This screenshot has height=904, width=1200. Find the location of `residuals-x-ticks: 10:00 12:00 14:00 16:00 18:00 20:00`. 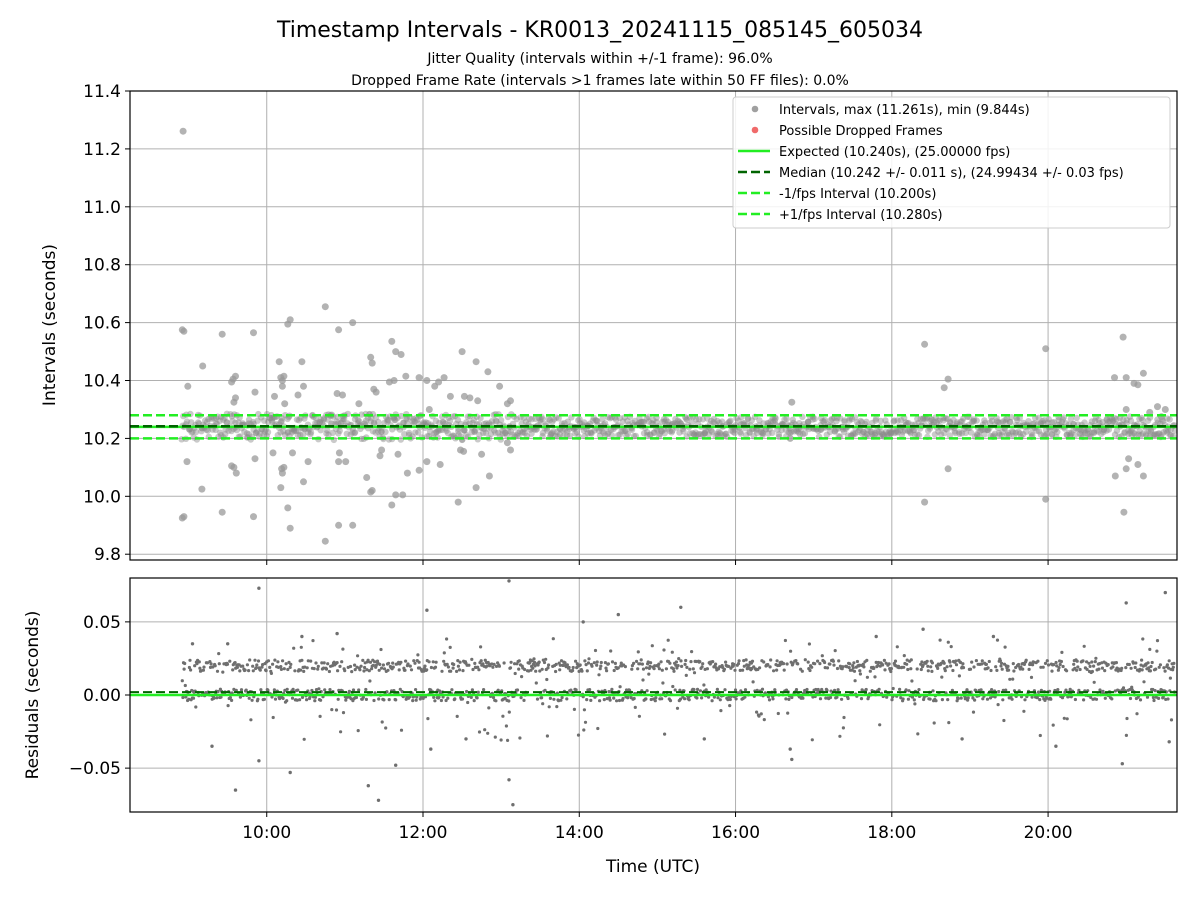

residuals-x-ticks: 10:00 12:00 14:00 16:00 18:00 20:00 is located at coordinates (657, 827).